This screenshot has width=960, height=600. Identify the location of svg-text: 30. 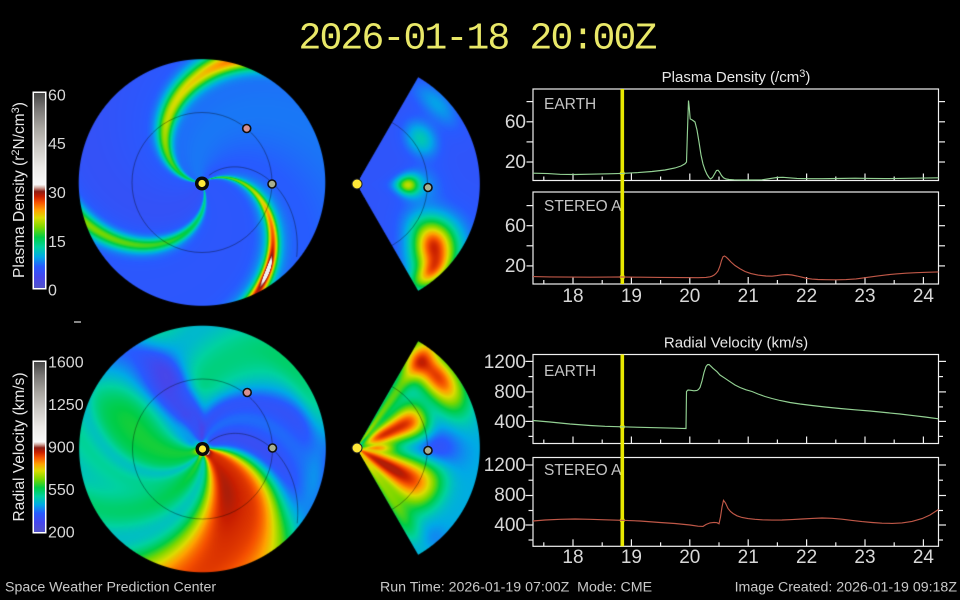
(57, 193).